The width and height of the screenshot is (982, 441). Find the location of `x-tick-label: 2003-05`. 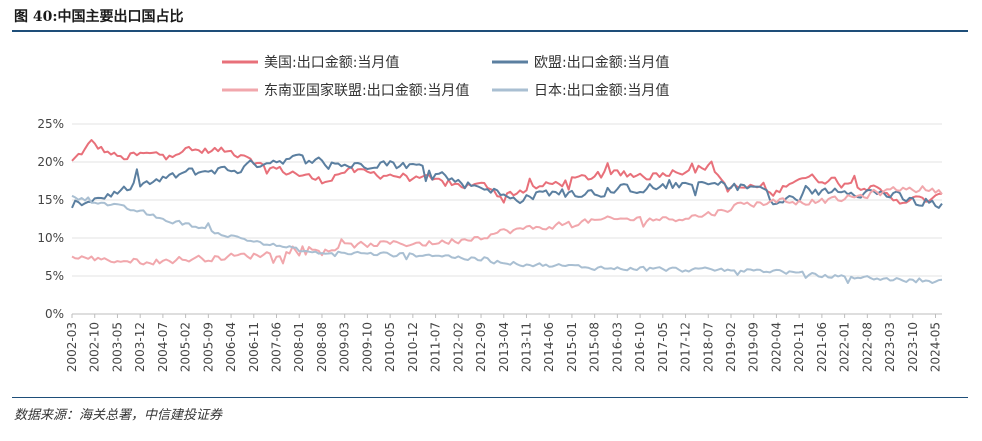

x-tick-label: 2003-05 is located at coordinates (117, 347).